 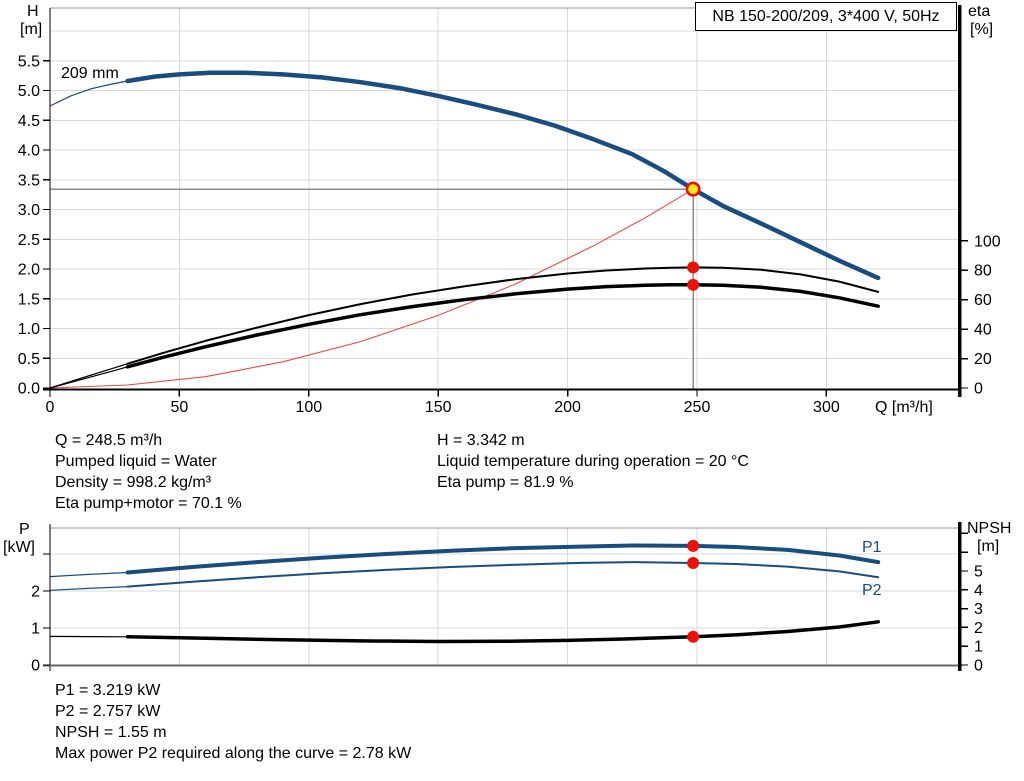 I want to click on pump-title: NB 150-200/209, 3*400 V, 50Hz, so click(x=826, y=16).